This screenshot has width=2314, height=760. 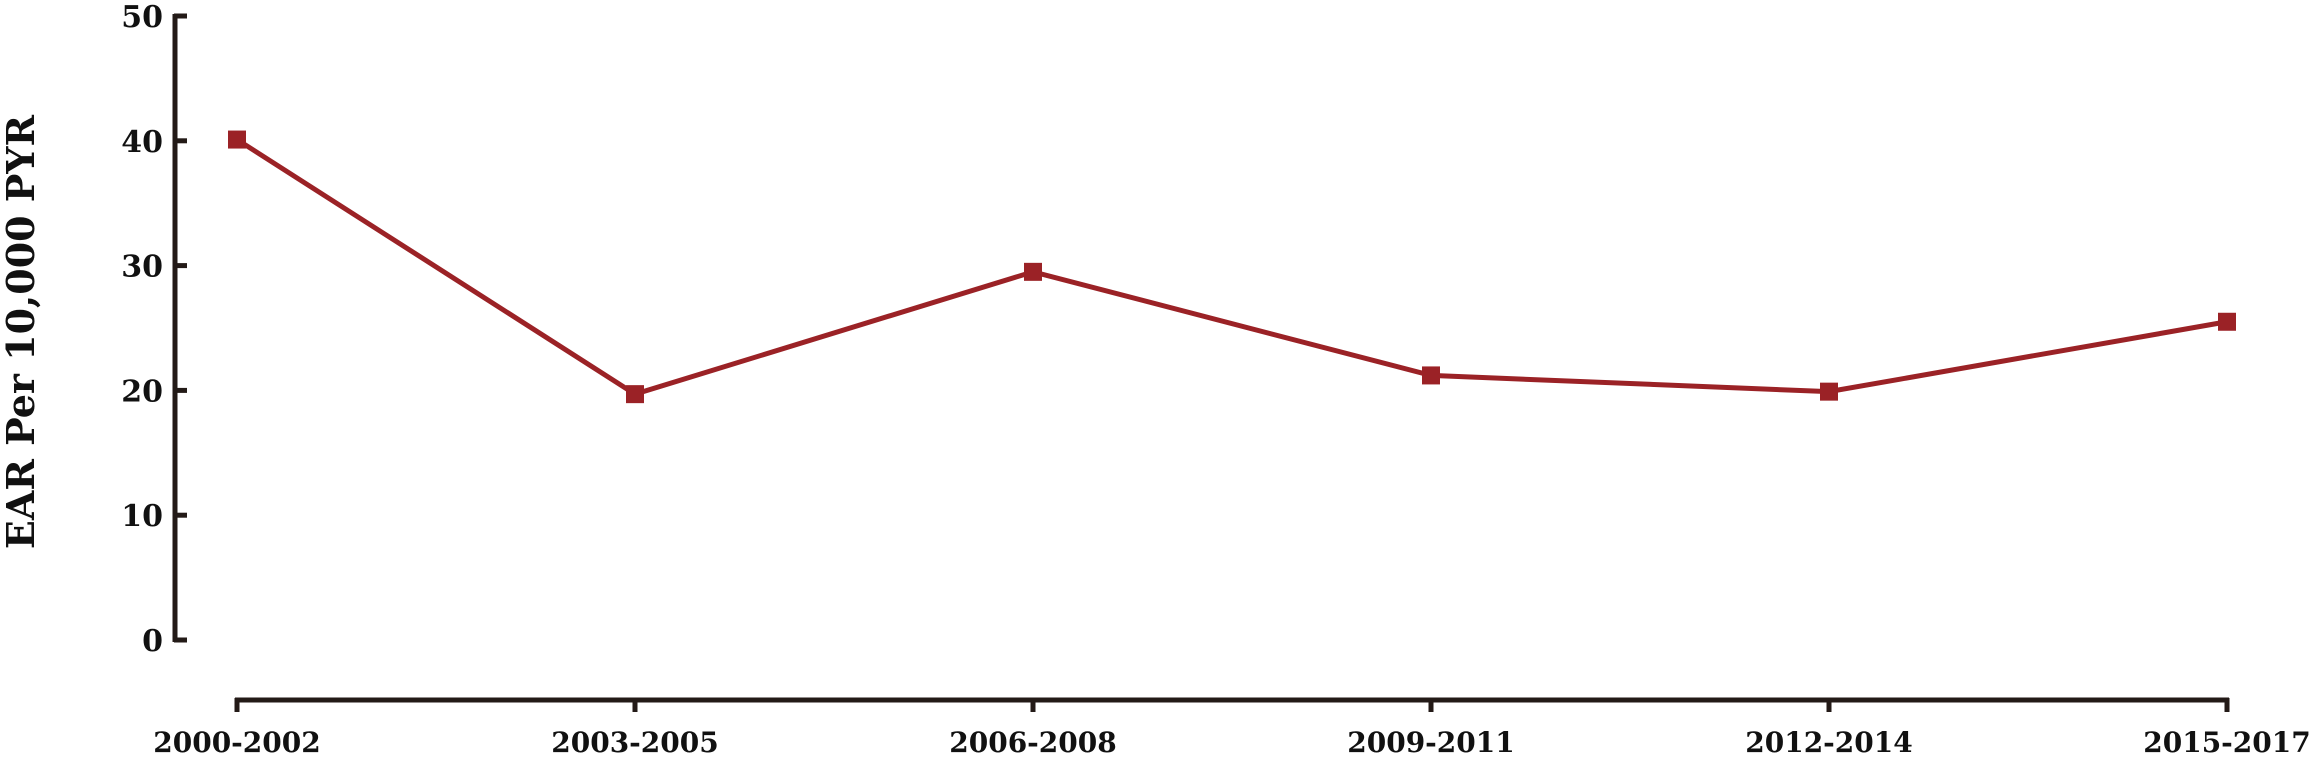 What do you see at coordinates (634, 742) in the screenshot?
I see `x-tick-label: 2003-2005` at bounding box center [634, 742].